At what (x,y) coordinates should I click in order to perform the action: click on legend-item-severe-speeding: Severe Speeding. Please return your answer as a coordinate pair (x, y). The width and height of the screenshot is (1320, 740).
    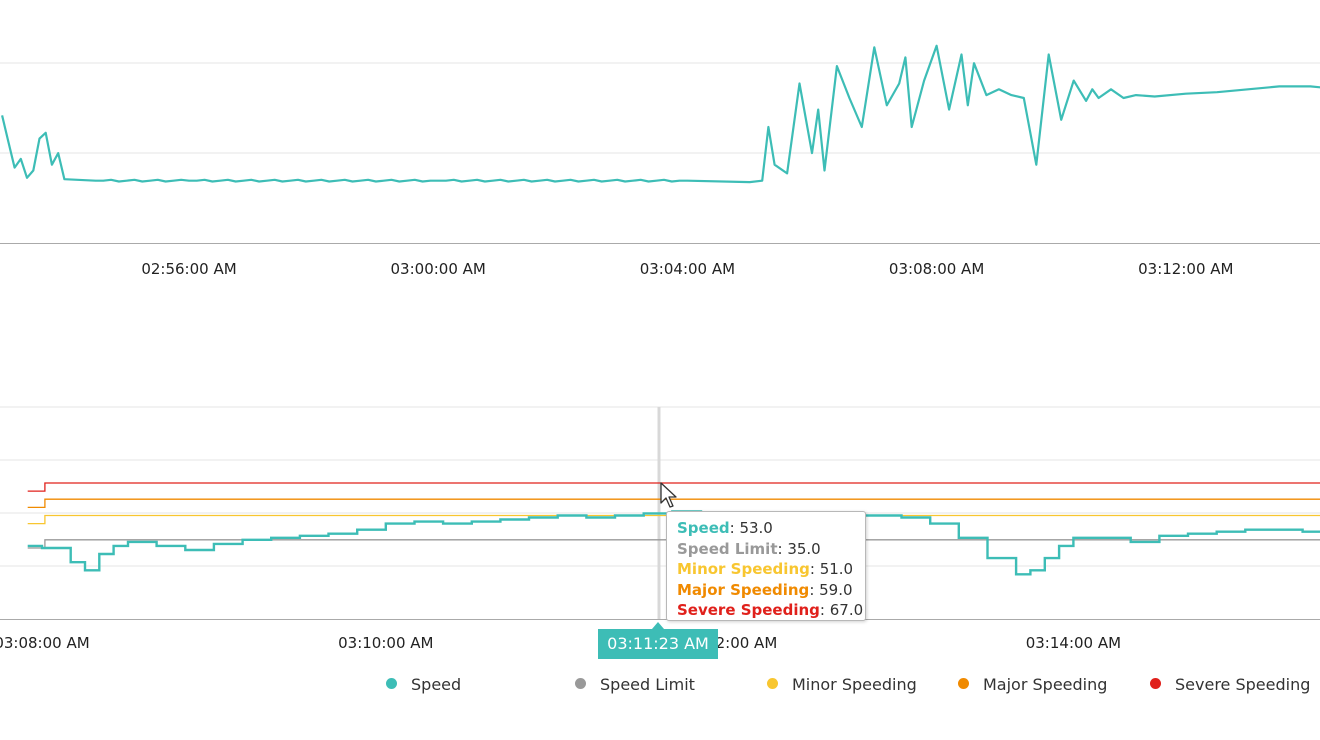
    Looking at the image, I should click on (1230, 686).